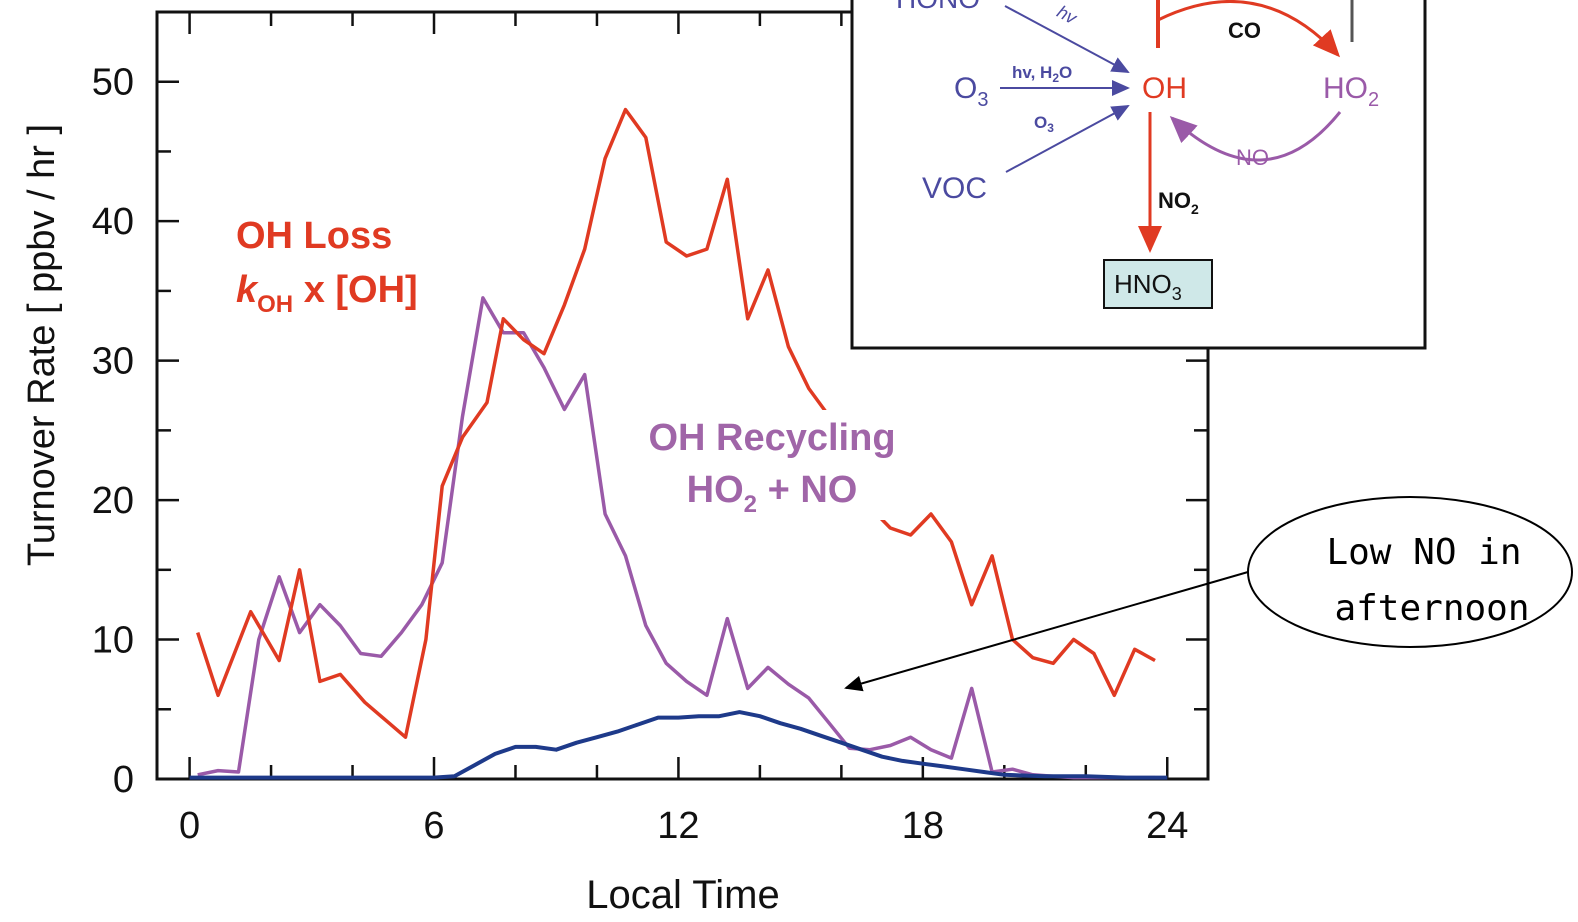  I want to click on o3-small-label: O3, so click(1044, 124).